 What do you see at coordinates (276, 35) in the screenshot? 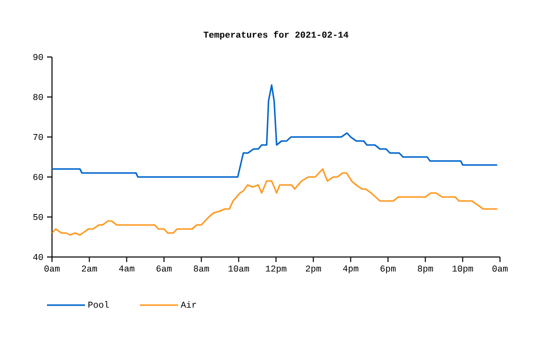
I see `chart-title: Temperatures for 2021-02-14` at bounding box center [276, 35].